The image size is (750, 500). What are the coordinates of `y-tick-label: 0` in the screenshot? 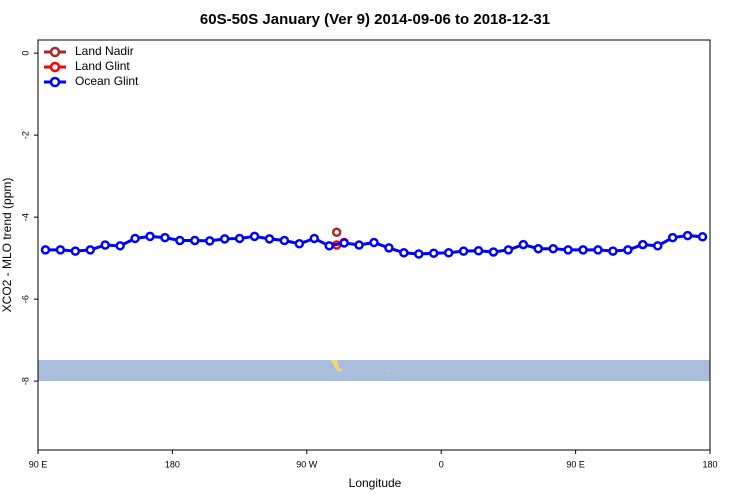 It's located at (25, 53).